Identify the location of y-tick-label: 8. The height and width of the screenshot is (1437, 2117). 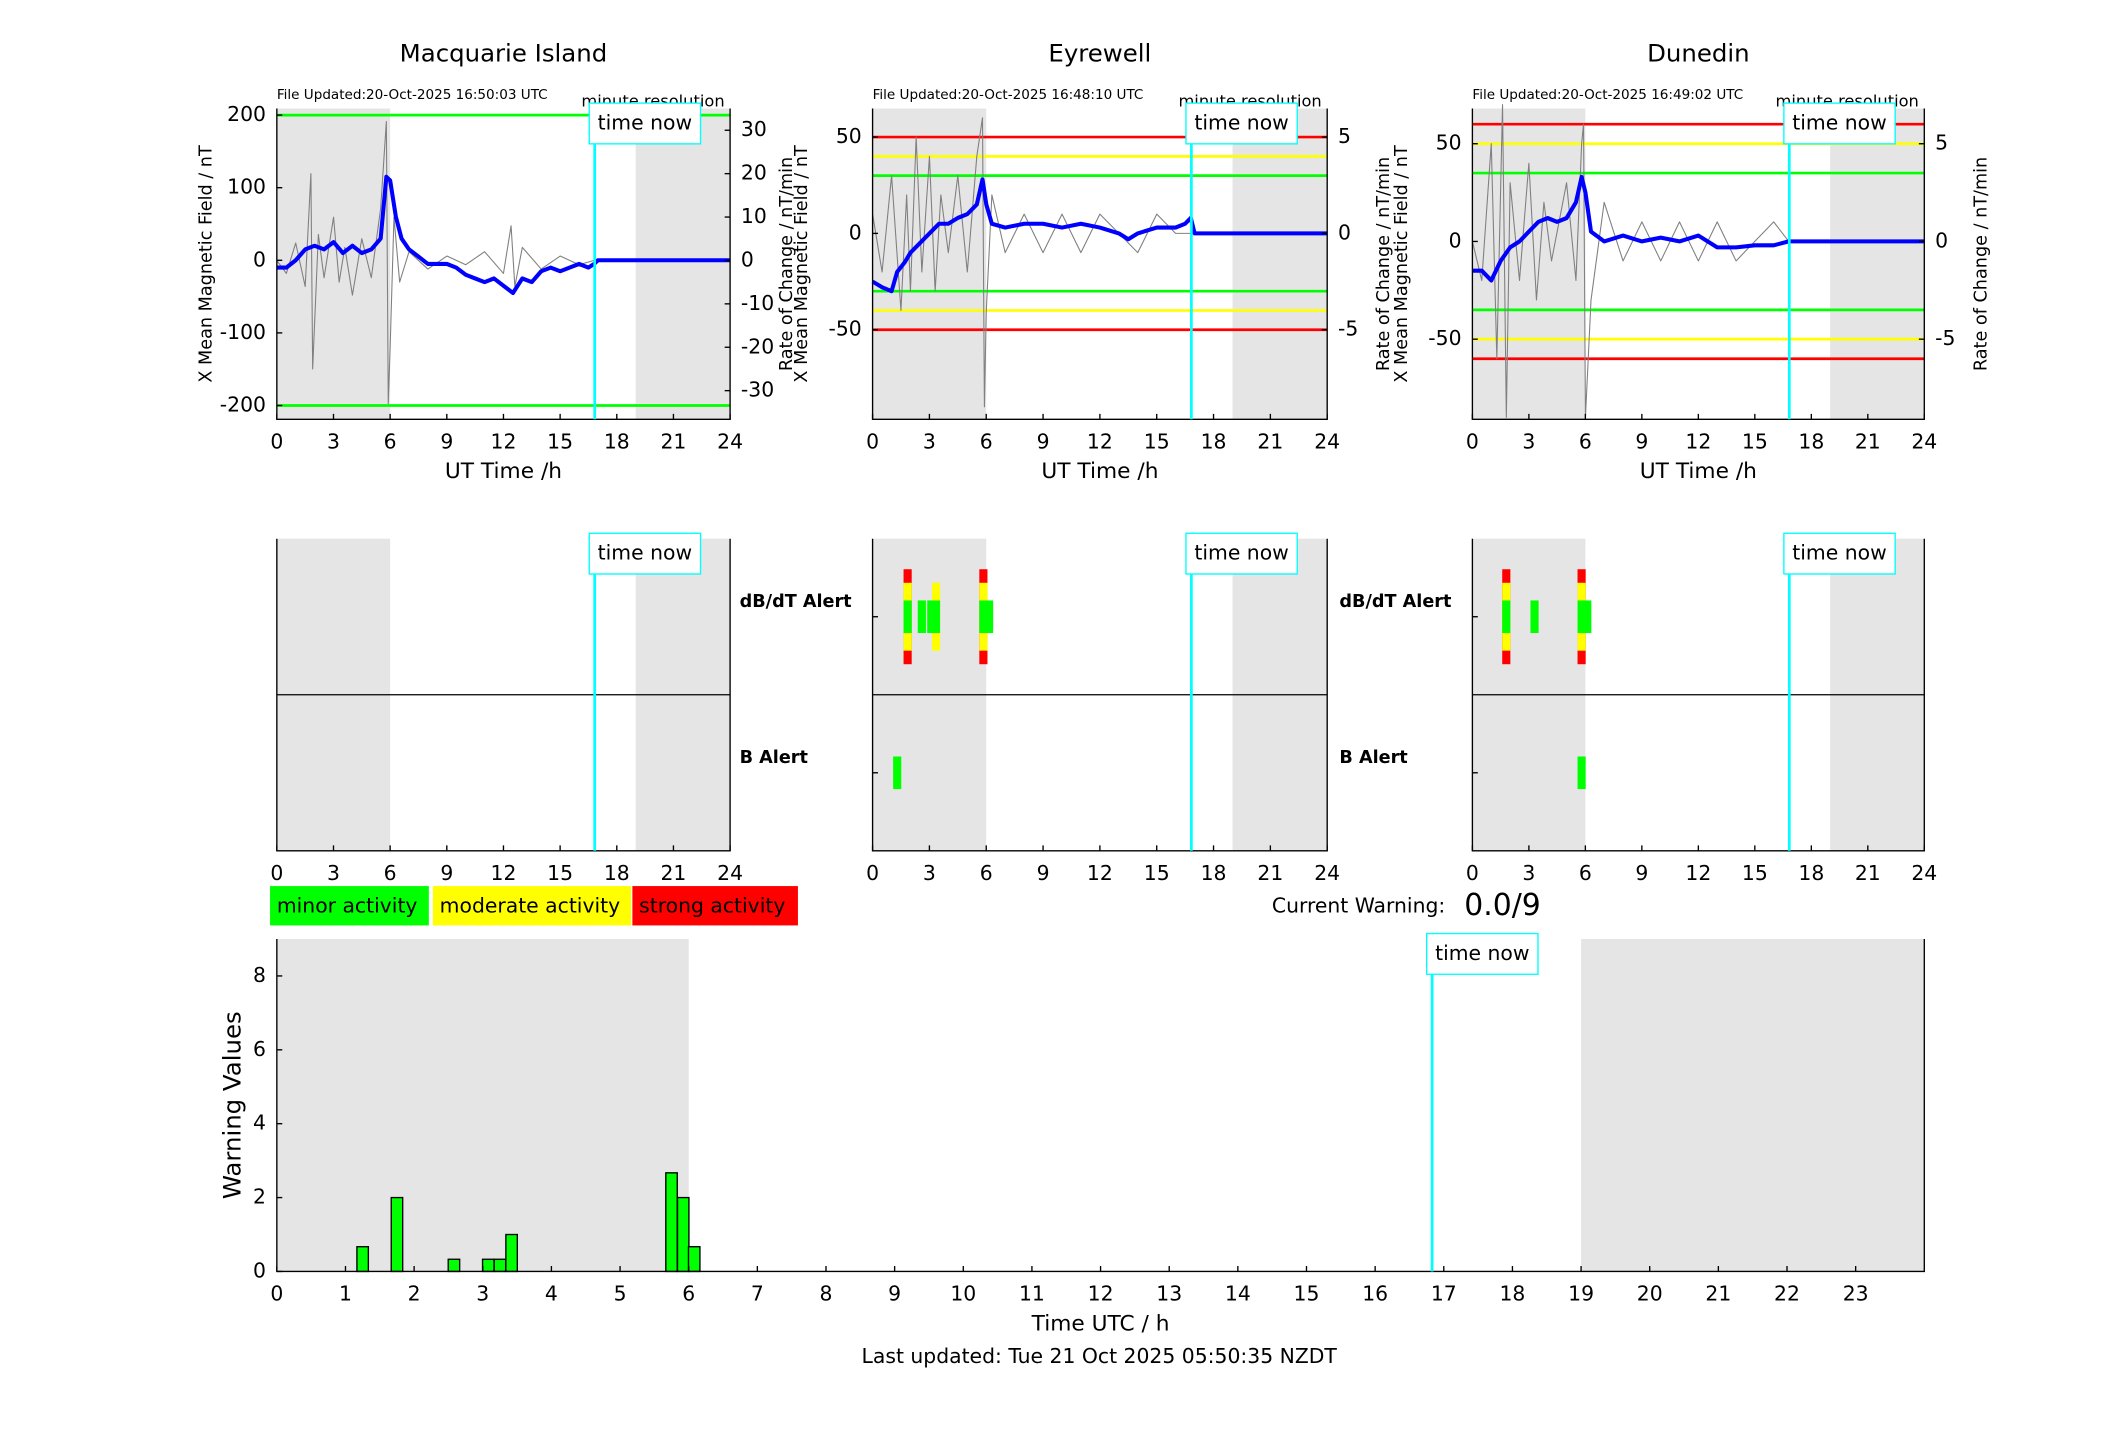
(259, 975).